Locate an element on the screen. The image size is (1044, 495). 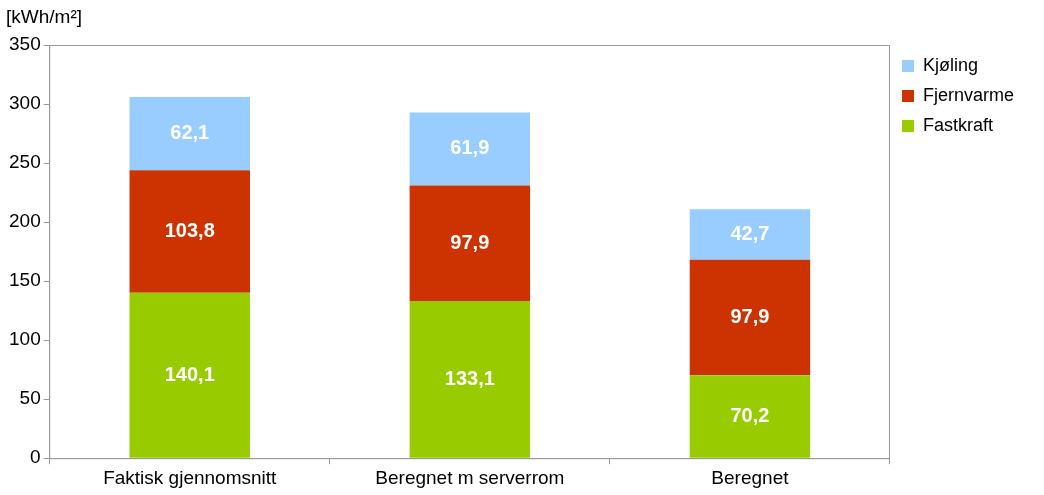
legend-label: Fjernvarme is located at coordinates (968, 94).